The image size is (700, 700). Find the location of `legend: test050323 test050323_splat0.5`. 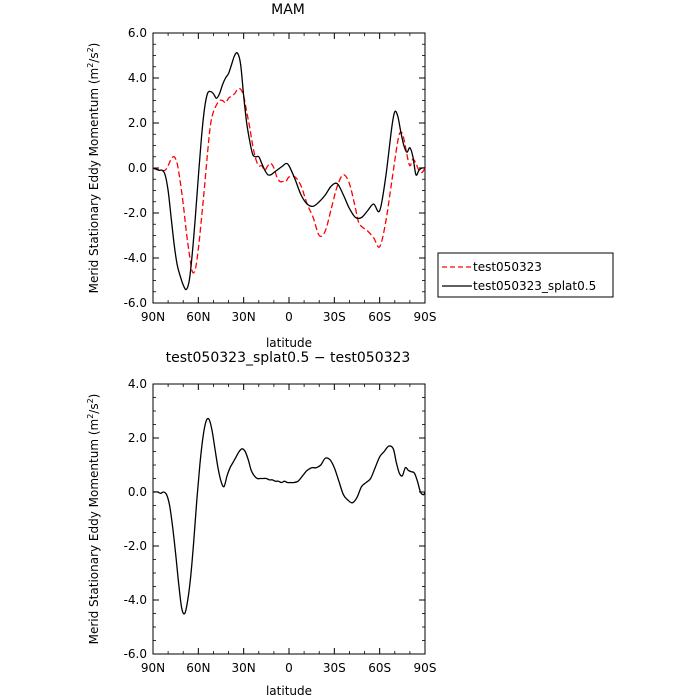

legend: test050323 test050323_splat0.5 is located at coordinates (525, 275).